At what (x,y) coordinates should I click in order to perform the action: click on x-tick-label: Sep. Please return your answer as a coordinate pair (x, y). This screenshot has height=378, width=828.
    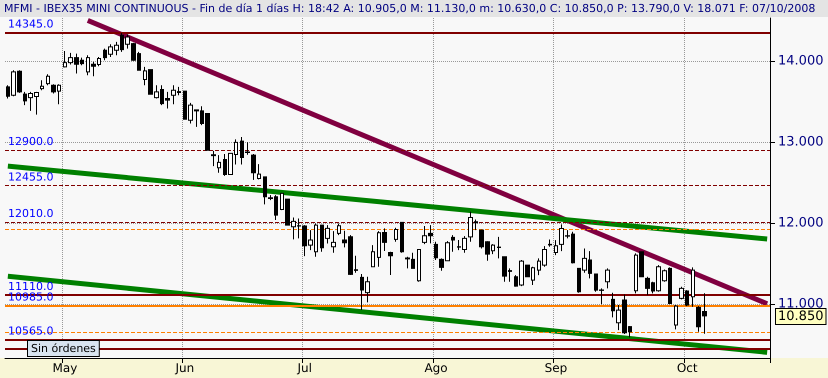
    Looking at the image, I should click on (556, 368).